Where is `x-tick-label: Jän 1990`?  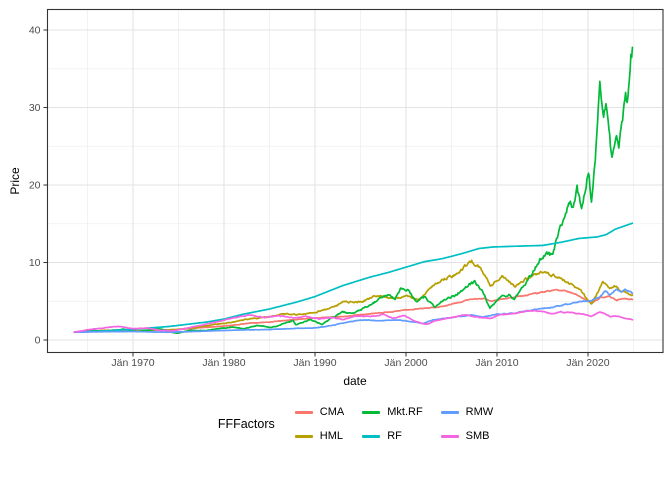 x-tick-label: Jän 1990 is located at coordinates (314, 363).